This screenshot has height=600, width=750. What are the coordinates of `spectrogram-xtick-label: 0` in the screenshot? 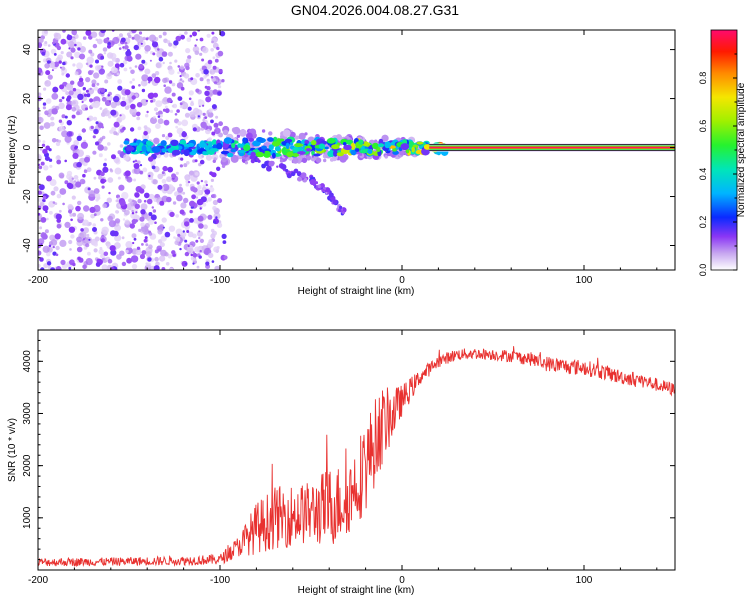 It's located at (402, 280).